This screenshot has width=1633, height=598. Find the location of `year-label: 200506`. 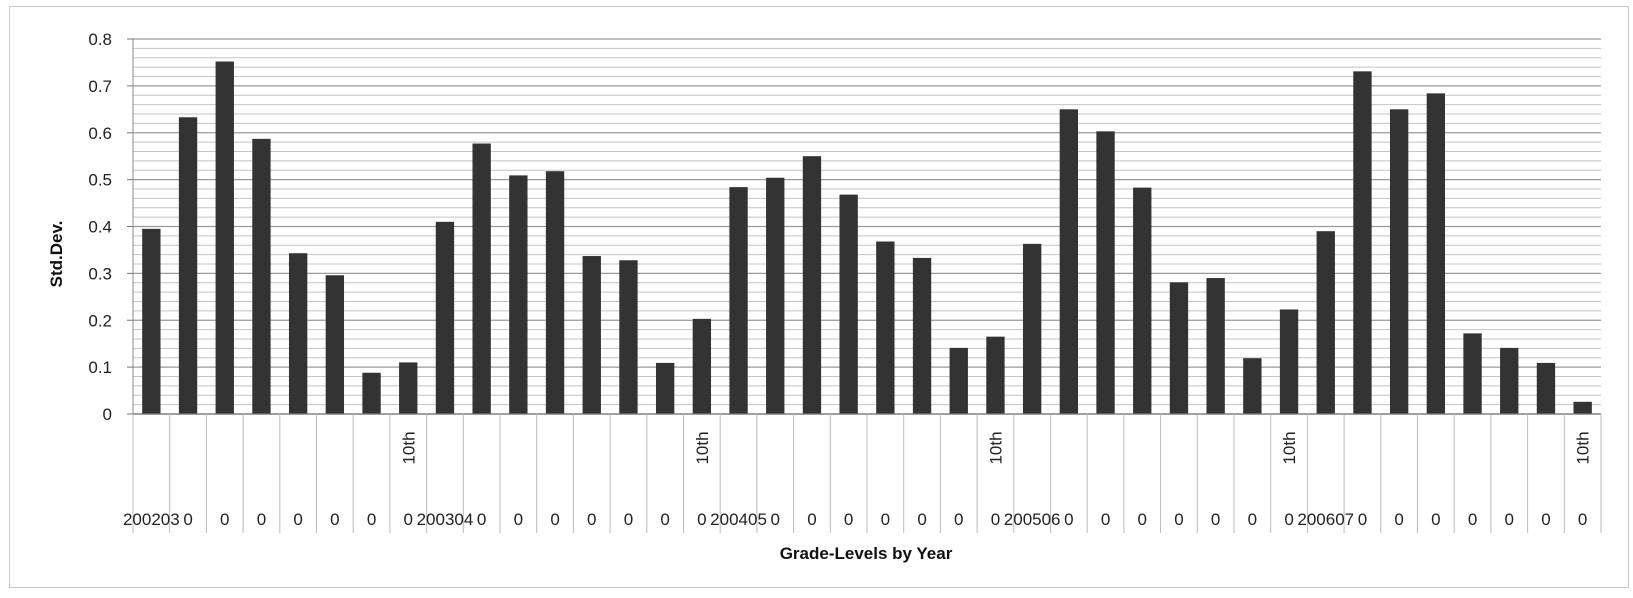

year-label: 200506 is located at coordinates (1032, 519).